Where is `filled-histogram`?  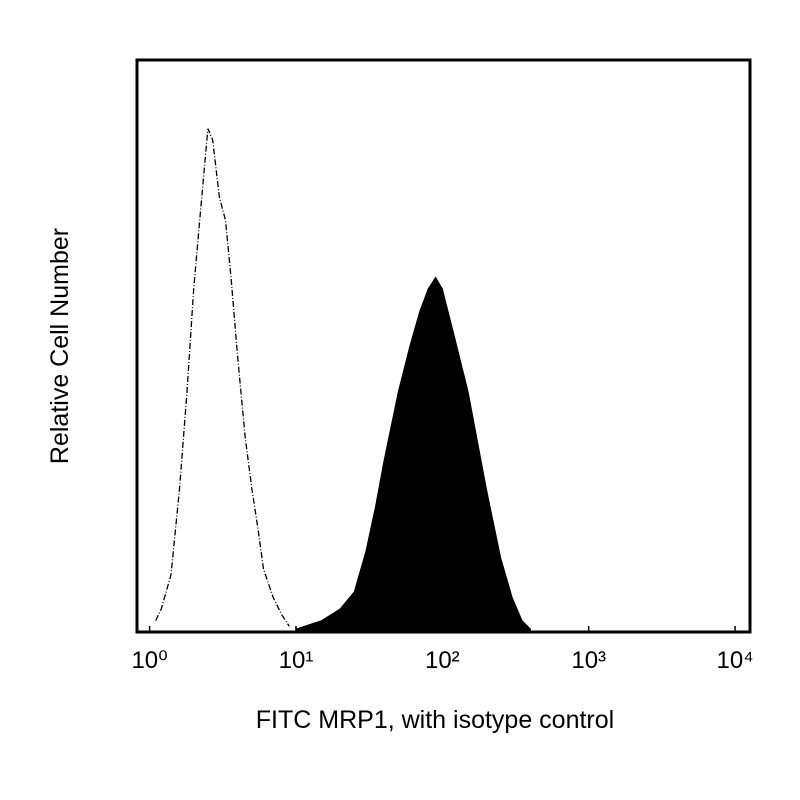 filled-histogram is located at coordinates (413, 454).